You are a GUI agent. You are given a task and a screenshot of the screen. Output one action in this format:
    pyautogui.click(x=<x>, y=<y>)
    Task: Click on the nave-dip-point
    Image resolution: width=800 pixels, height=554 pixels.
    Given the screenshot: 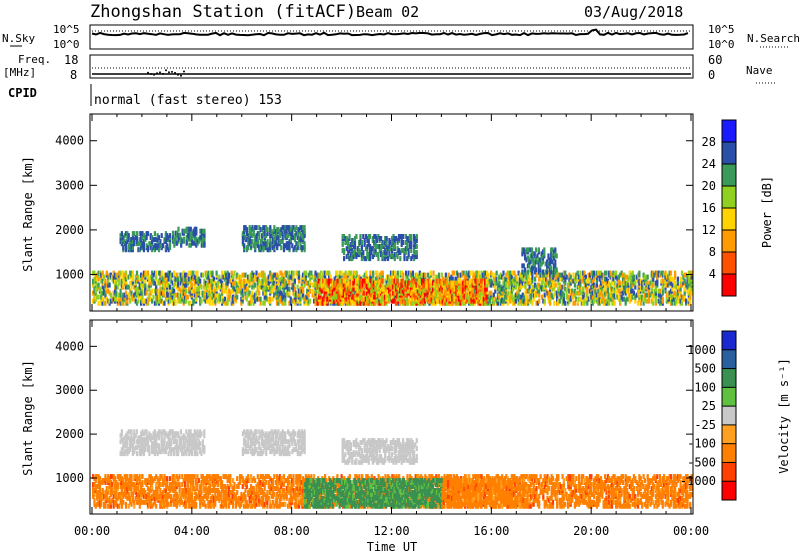 What is the action you would take?
    pyautogui.click(x=163, y=73)
    